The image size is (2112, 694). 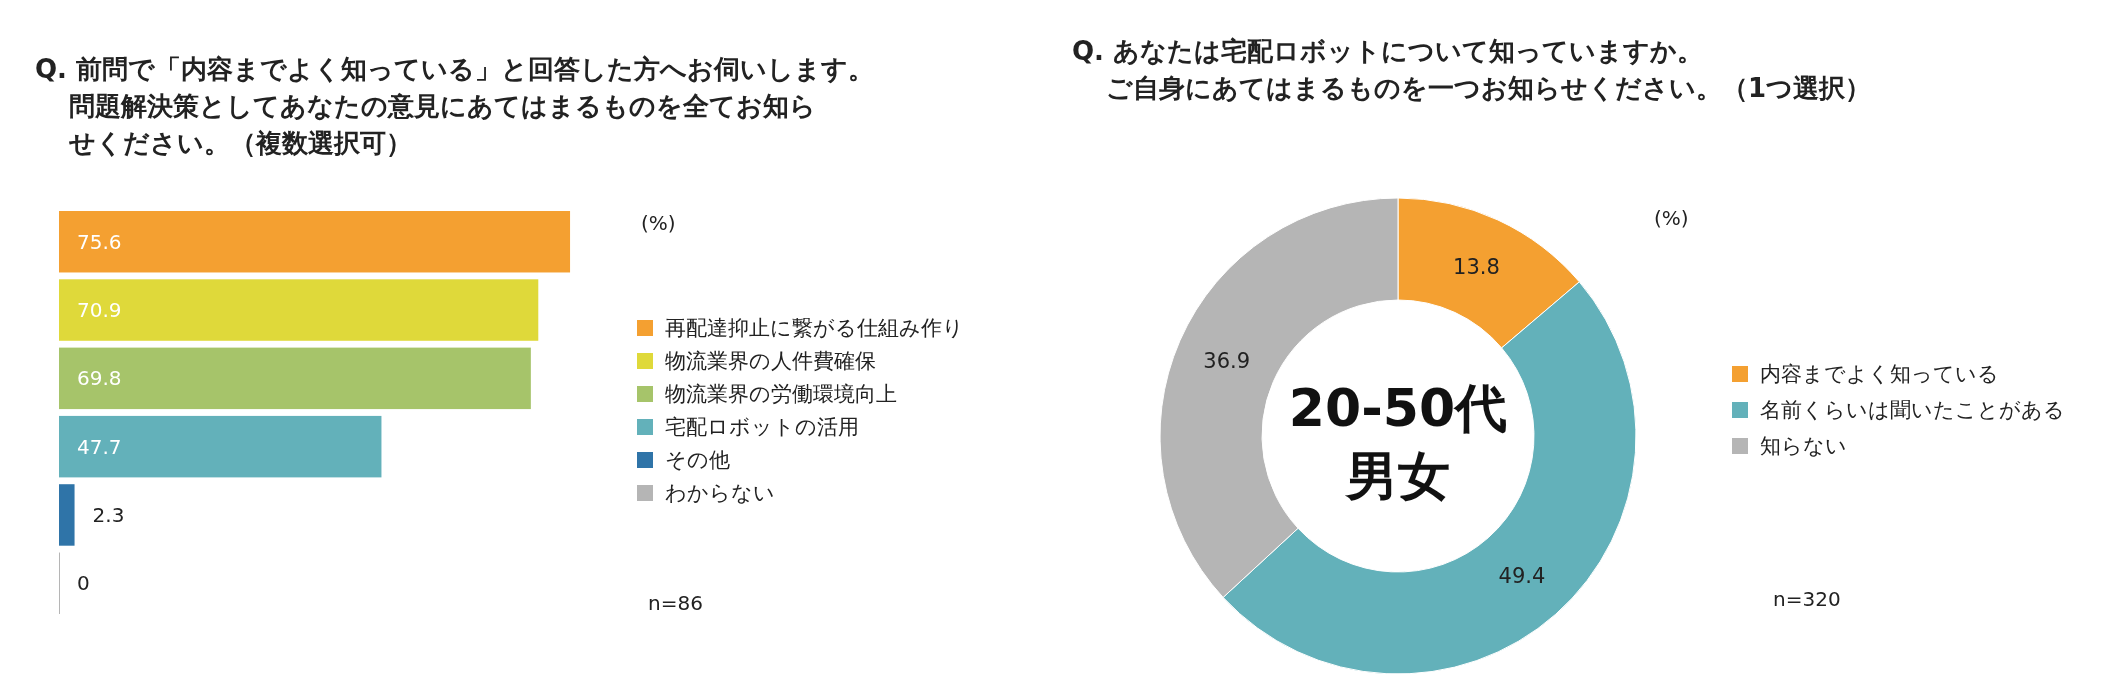 I want to click on legend-label: 名前くらいは聞いたことがある, so click(x=1912, y=410).